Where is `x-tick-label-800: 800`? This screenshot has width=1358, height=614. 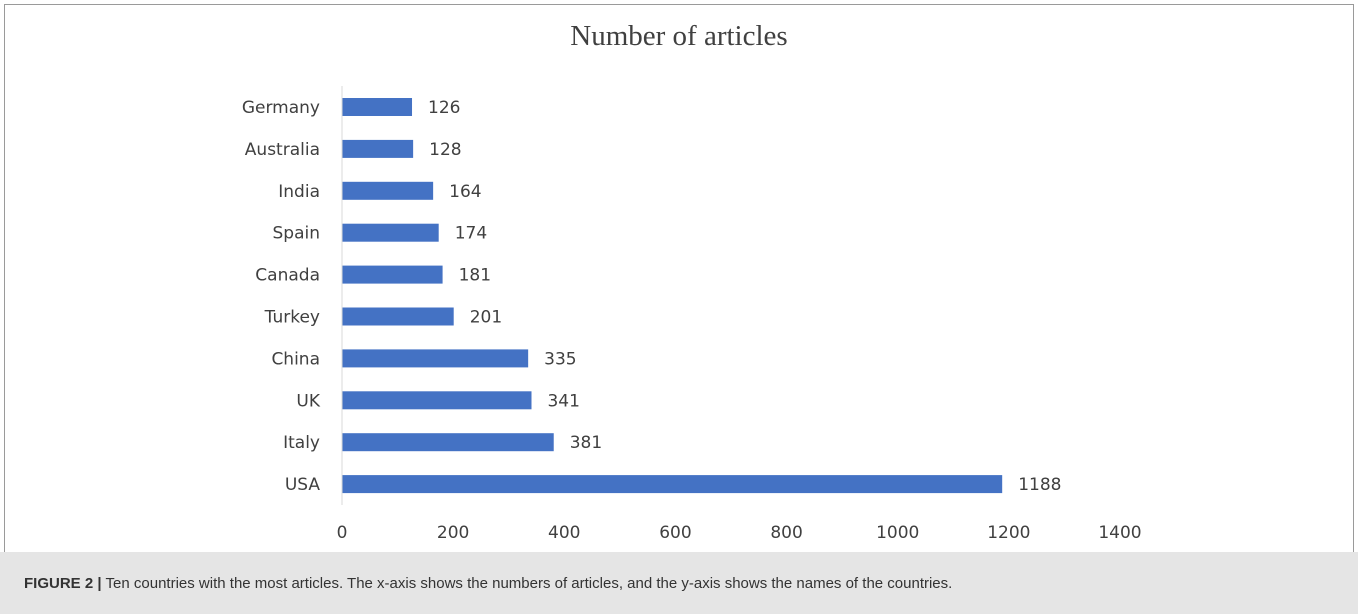
x-tick-label-800: 800 is located at coordinates (786, 533).